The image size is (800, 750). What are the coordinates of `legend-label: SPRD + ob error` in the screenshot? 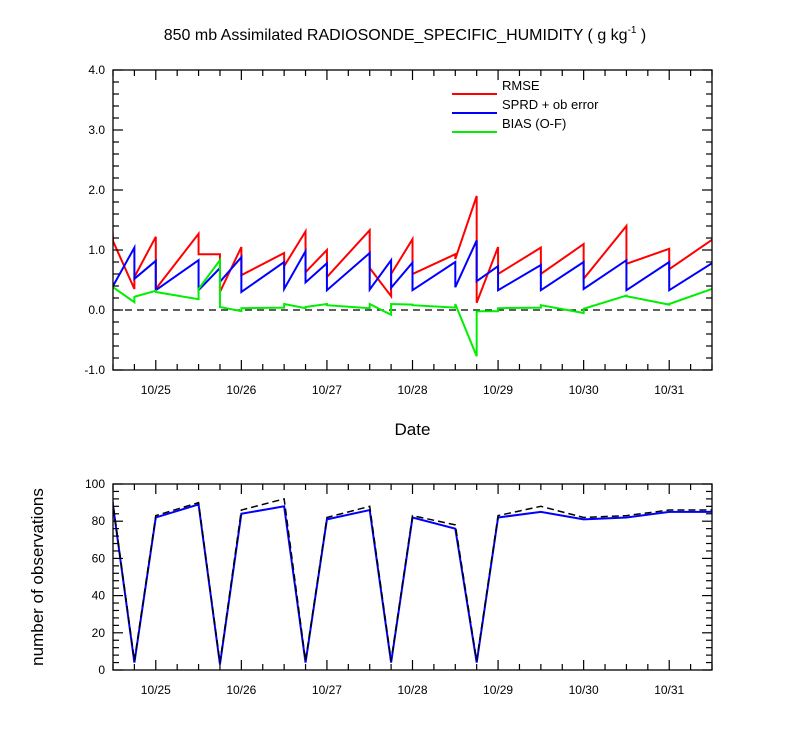 It's located at (550, 104).